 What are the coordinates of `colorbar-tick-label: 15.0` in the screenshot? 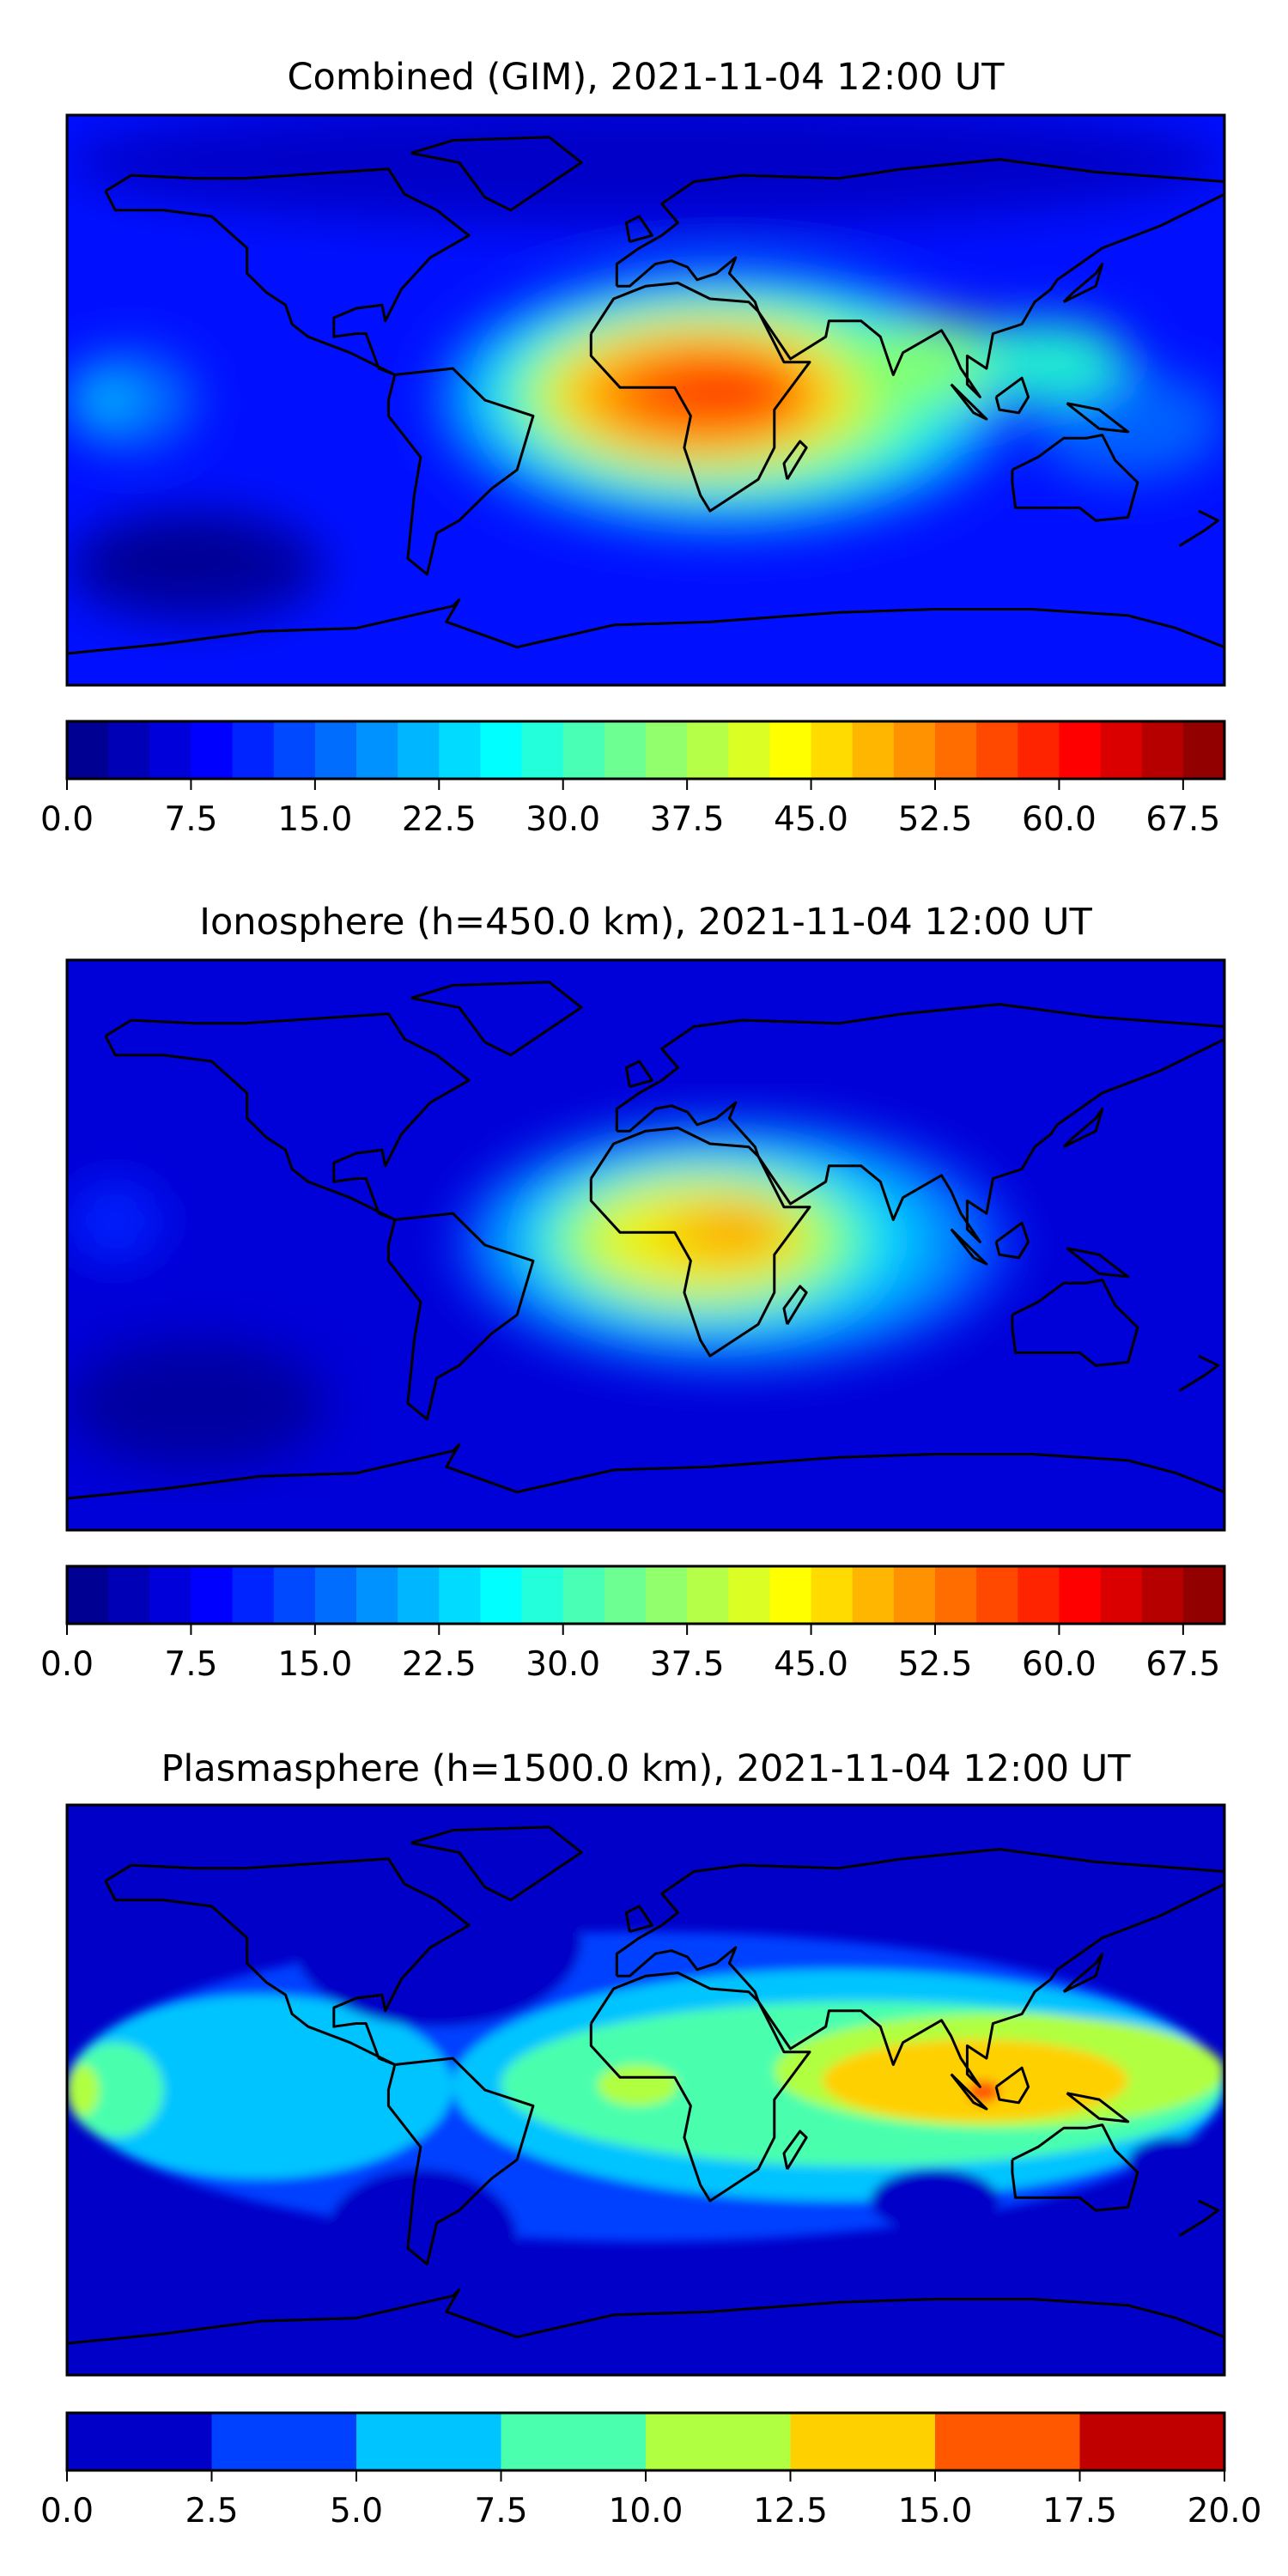 It's located at (936, 2511).